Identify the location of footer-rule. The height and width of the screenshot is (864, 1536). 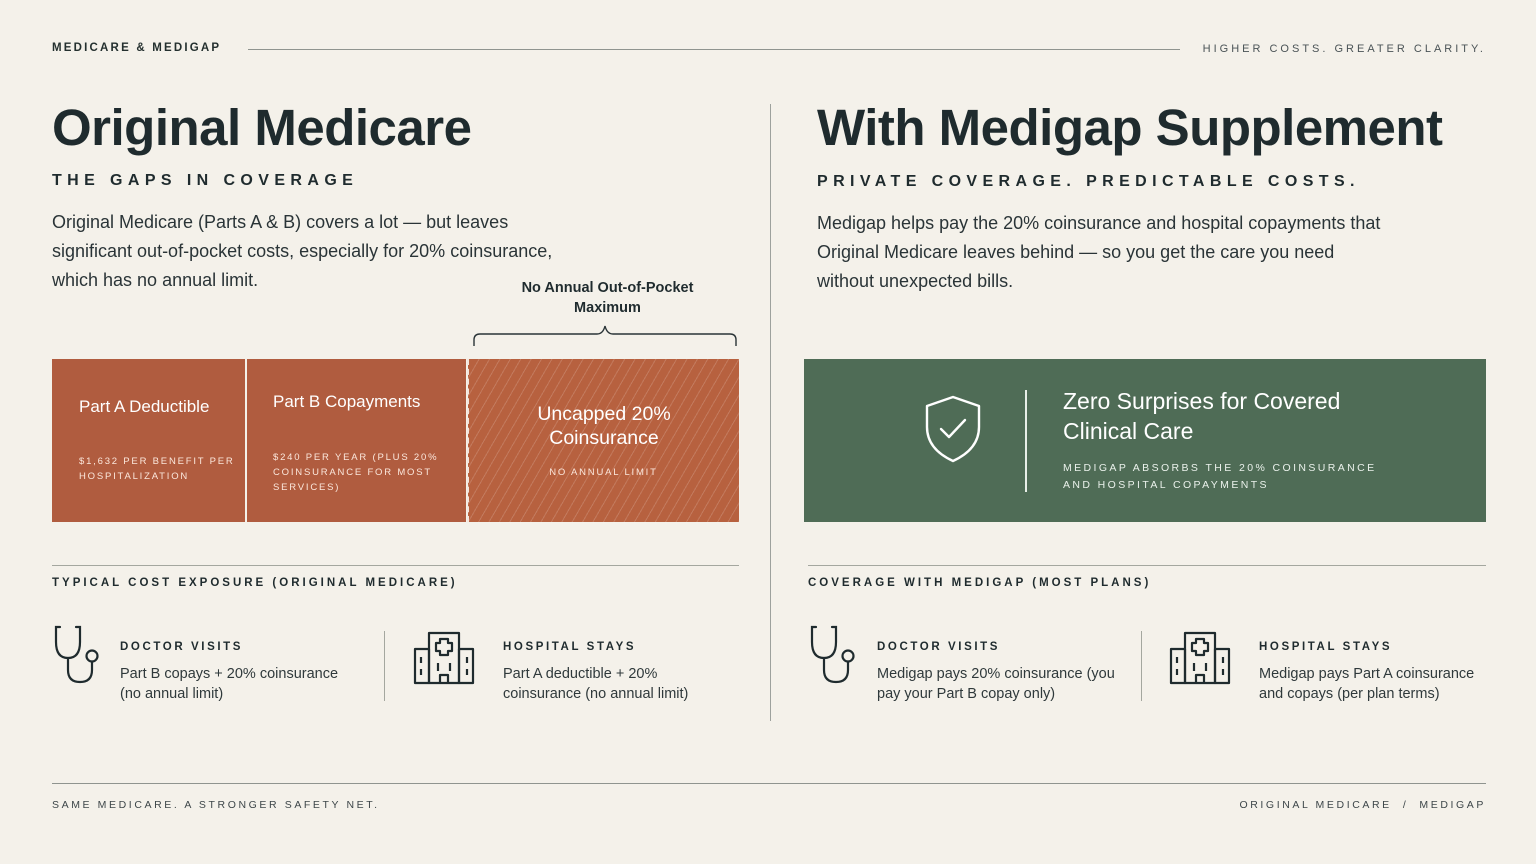
(769, 783).